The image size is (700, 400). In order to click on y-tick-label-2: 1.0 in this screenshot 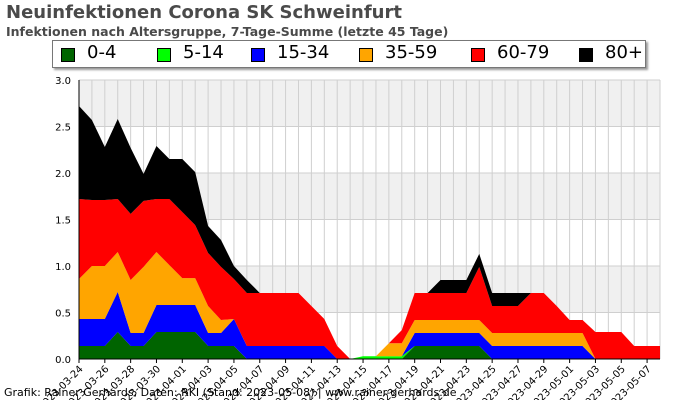, I will do `click(63, 267)`.